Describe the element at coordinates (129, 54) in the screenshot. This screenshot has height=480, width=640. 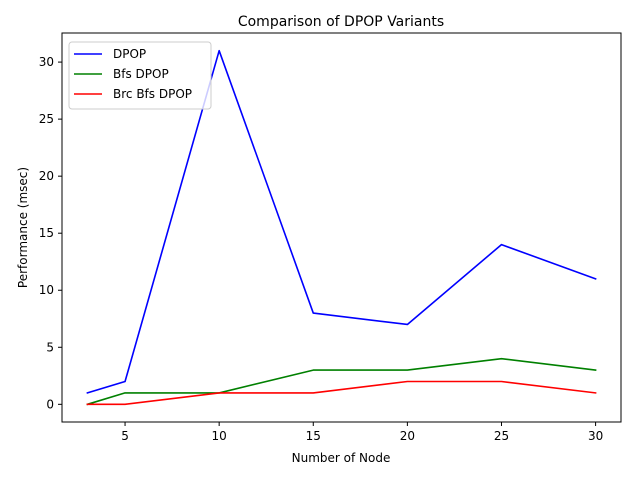
I see `legend-label: DPOP` at that location.